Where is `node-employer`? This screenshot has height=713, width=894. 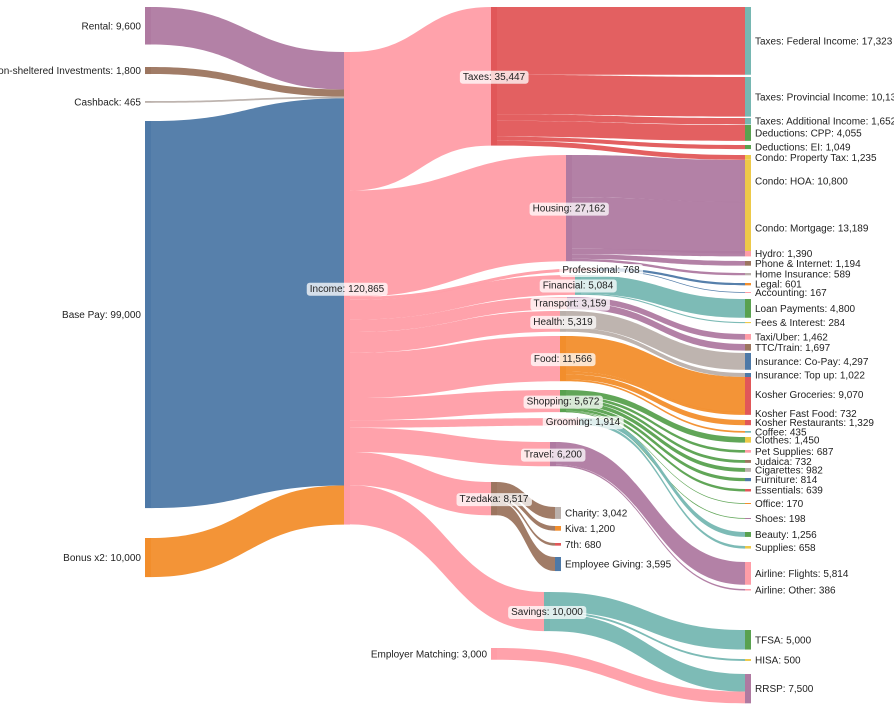 node-employer is located at coordinates (494, 654).